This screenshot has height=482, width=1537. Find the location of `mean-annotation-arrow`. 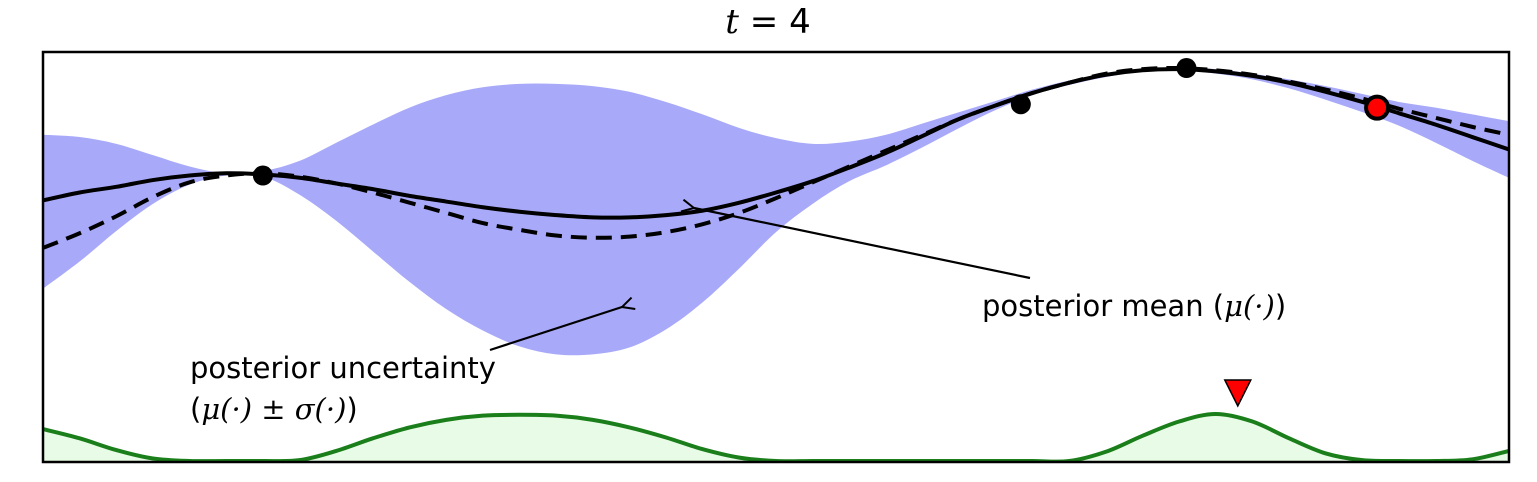

mean-annotation-arrow is located at coordinates (862, 244).